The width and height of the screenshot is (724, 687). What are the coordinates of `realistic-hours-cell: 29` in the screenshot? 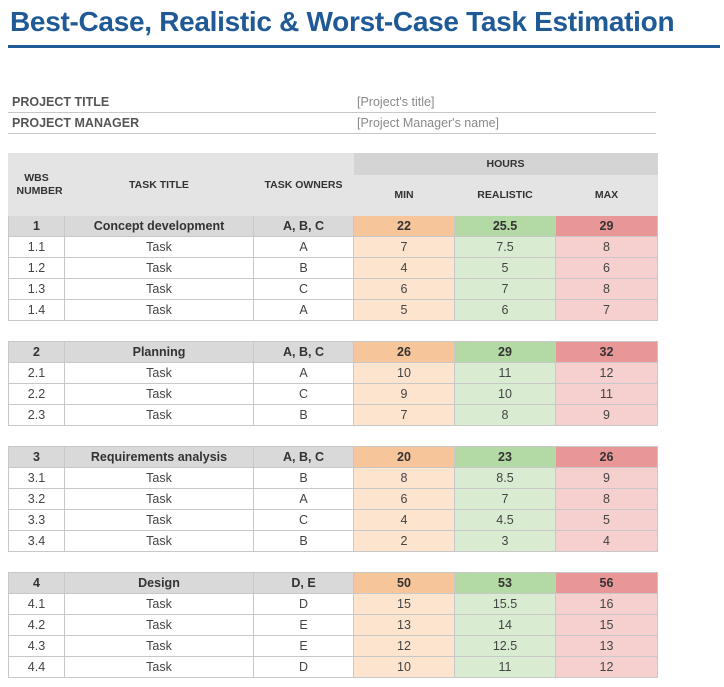 It's located at (505, 352).